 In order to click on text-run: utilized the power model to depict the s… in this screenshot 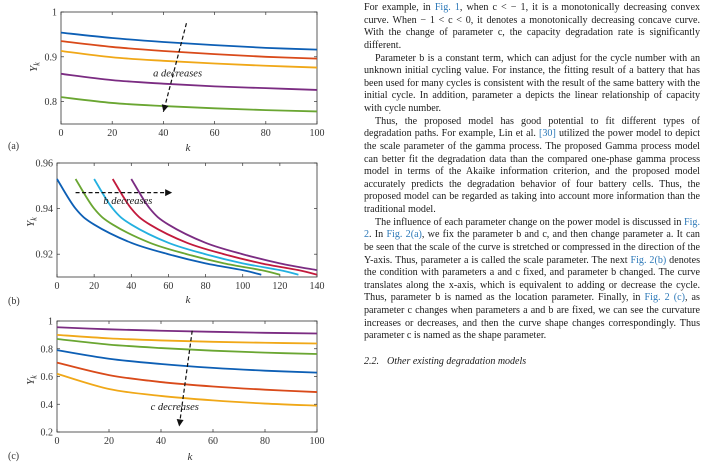, I will do `click(532, 171)`.